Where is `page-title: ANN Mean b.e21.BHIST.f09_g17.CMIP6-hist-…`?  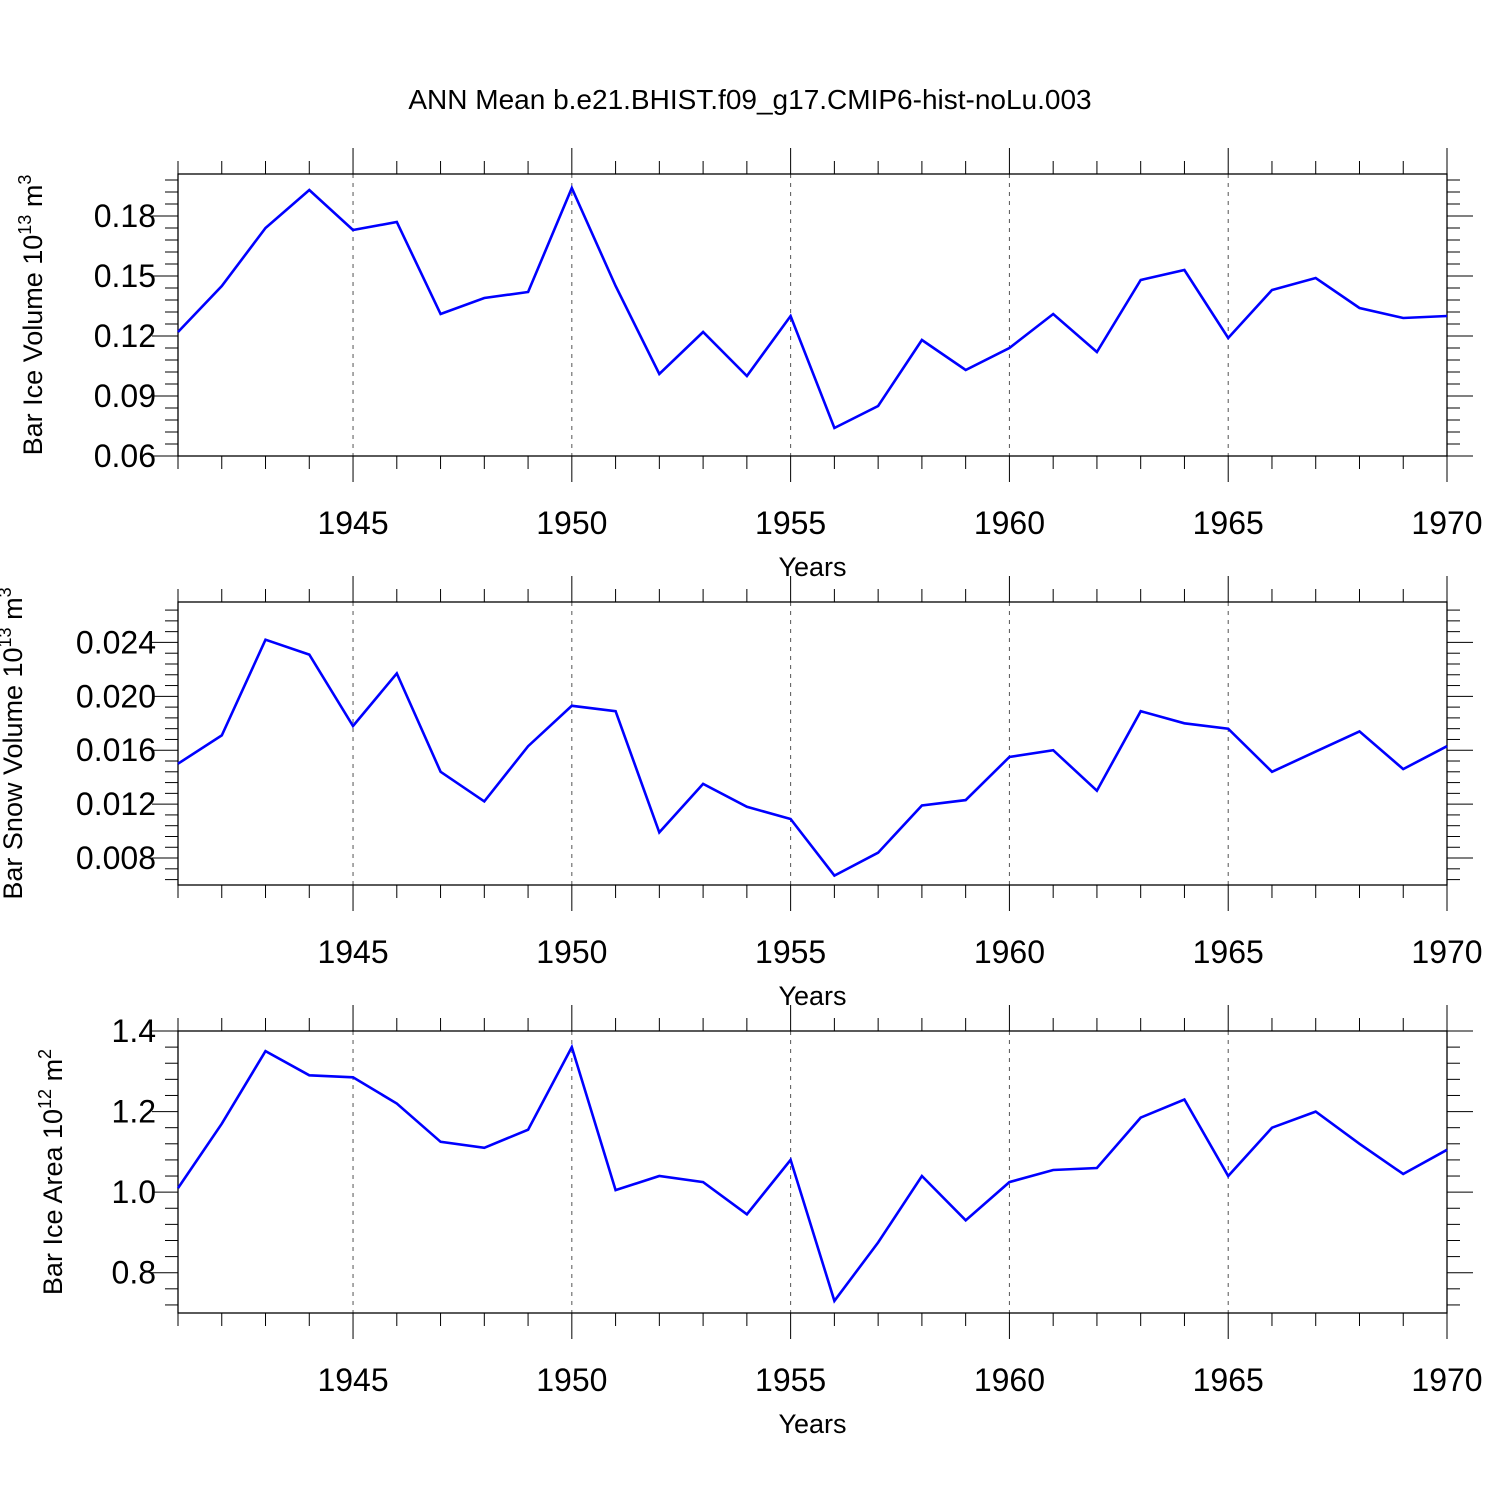 page-title: ANN Mean b.e21.BHIST.f09_g17.CMIP6-hist-… is located at coordinates (750, 99).